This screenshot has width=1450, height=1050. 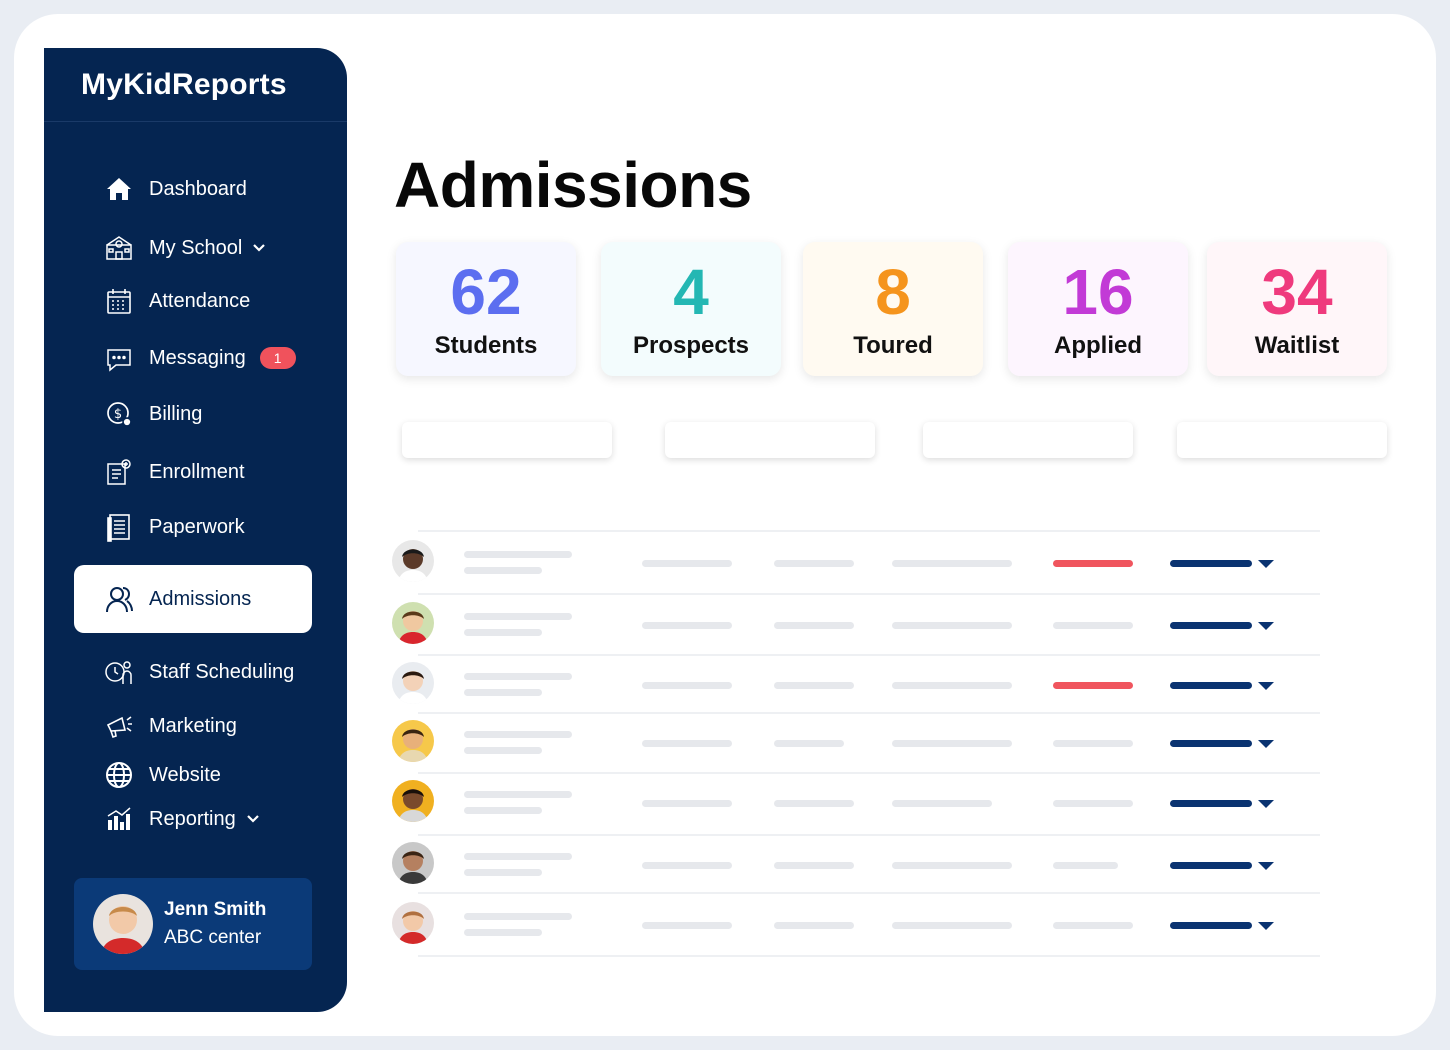 I want to click on sidebar-item-admissions: Admissions, so click(x=193, y=599).